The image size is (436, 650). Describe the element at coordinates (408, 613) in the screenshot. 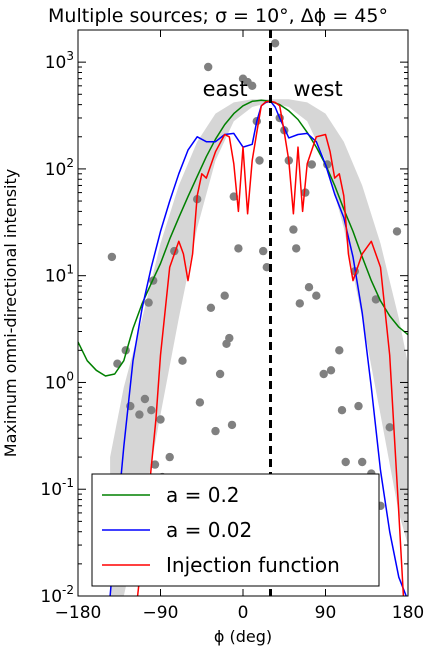

I see `x-tick-label: 180` at that location.